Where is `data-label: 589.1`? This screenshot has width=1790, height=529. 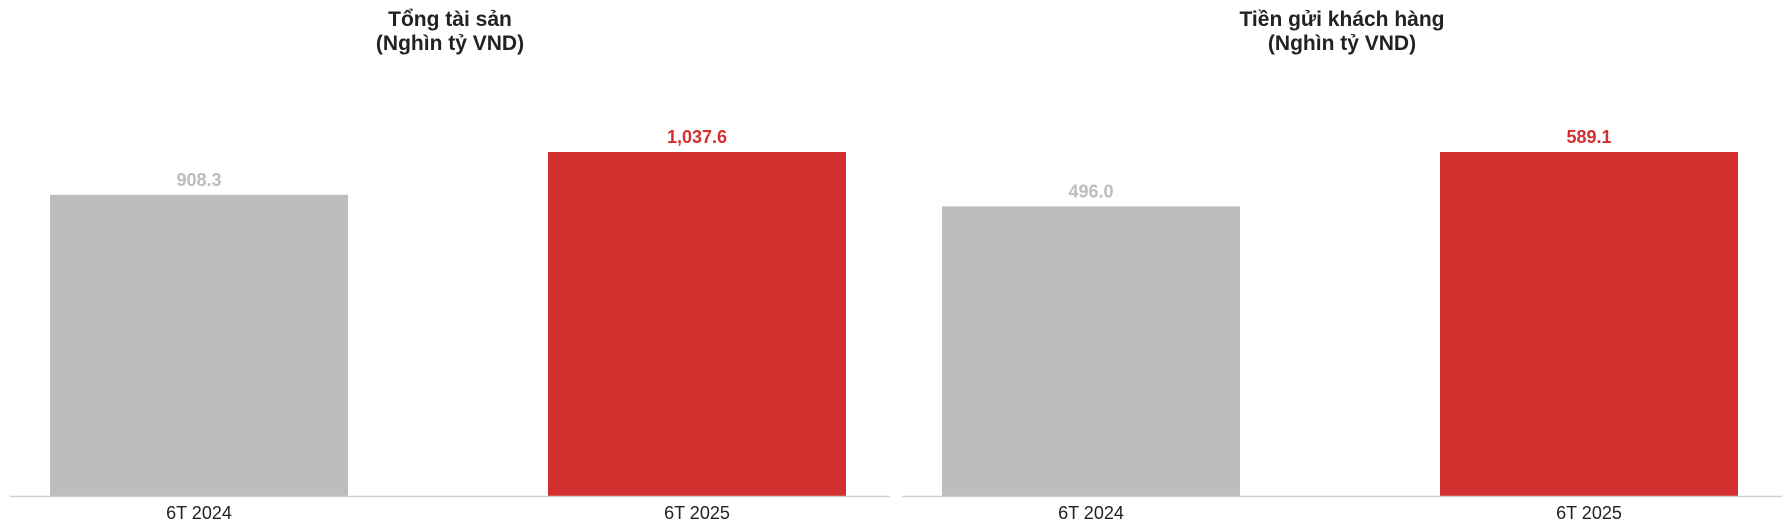
data-label: 589.1 is located at coordinates (1588, 137).